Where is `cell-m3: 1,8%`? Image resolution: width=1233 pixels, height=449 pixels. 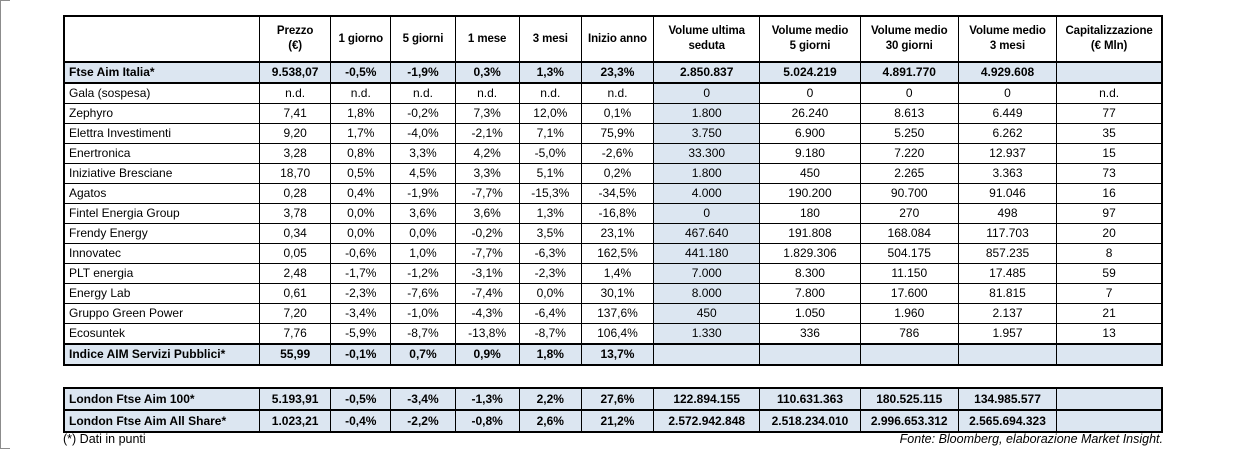
cell-m3: 1,8% is located at coordinates (550, 354).